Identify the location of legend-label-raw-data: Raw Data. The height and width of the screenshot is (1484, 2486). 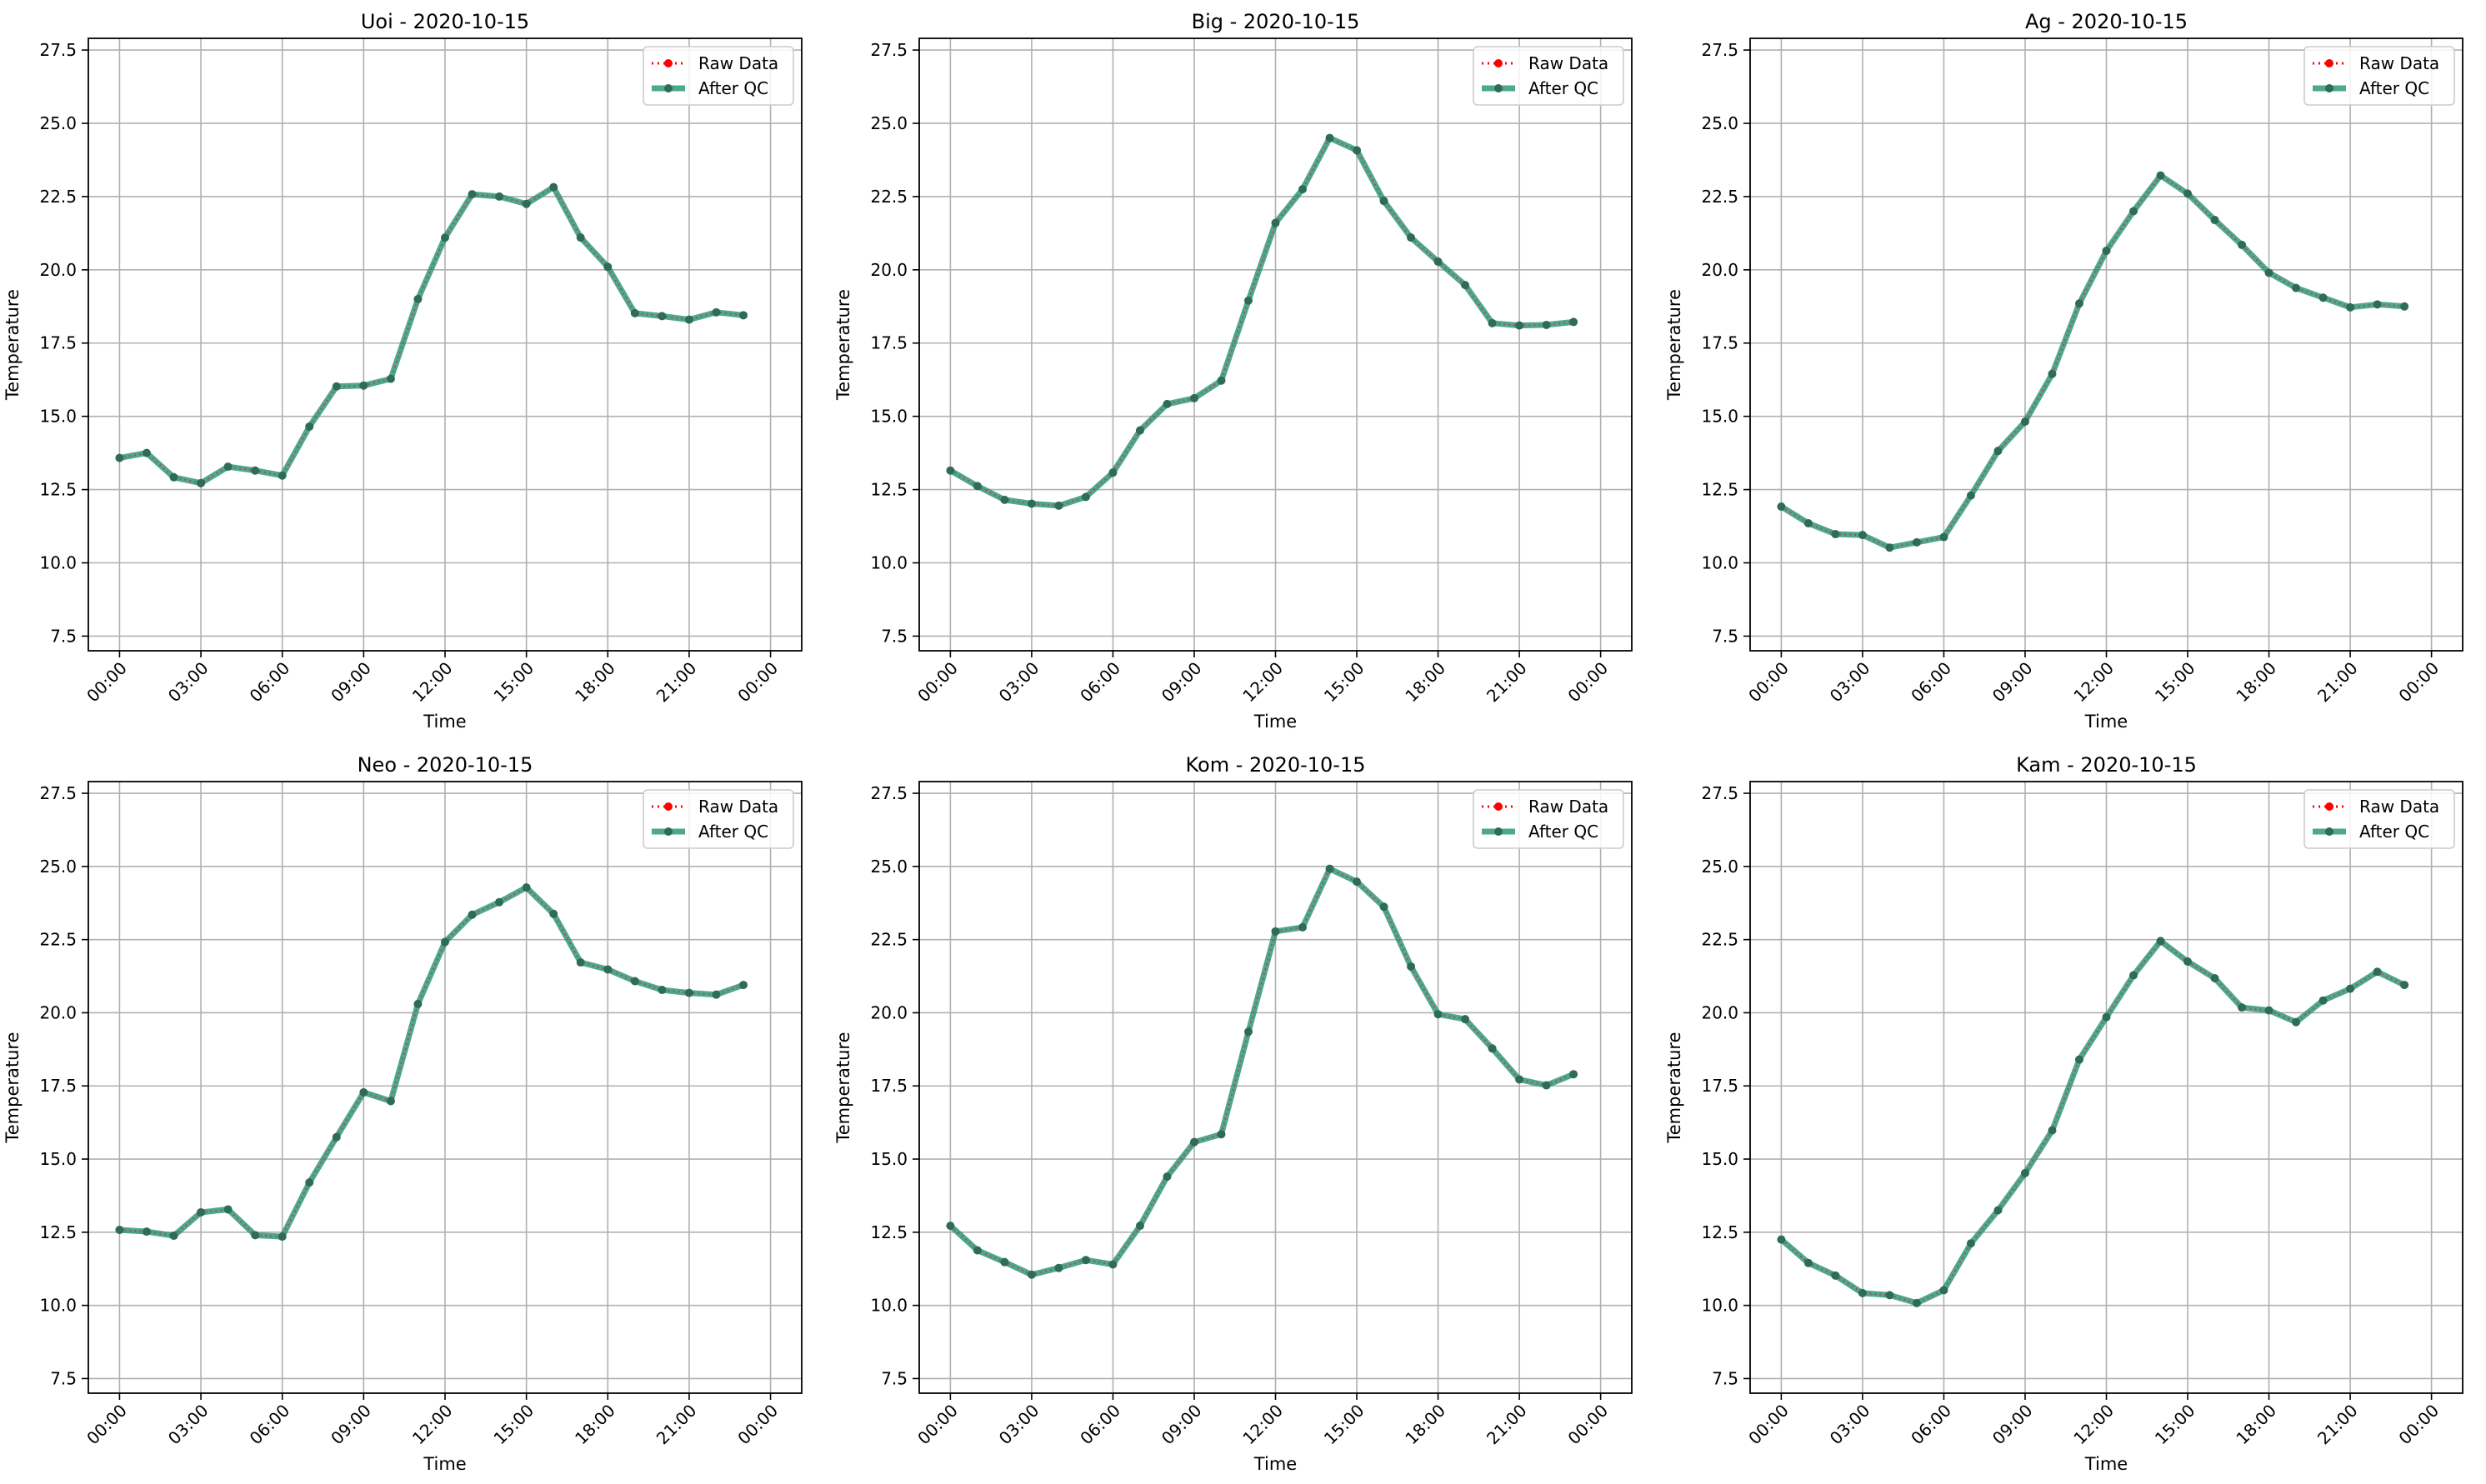
(2399, 807).